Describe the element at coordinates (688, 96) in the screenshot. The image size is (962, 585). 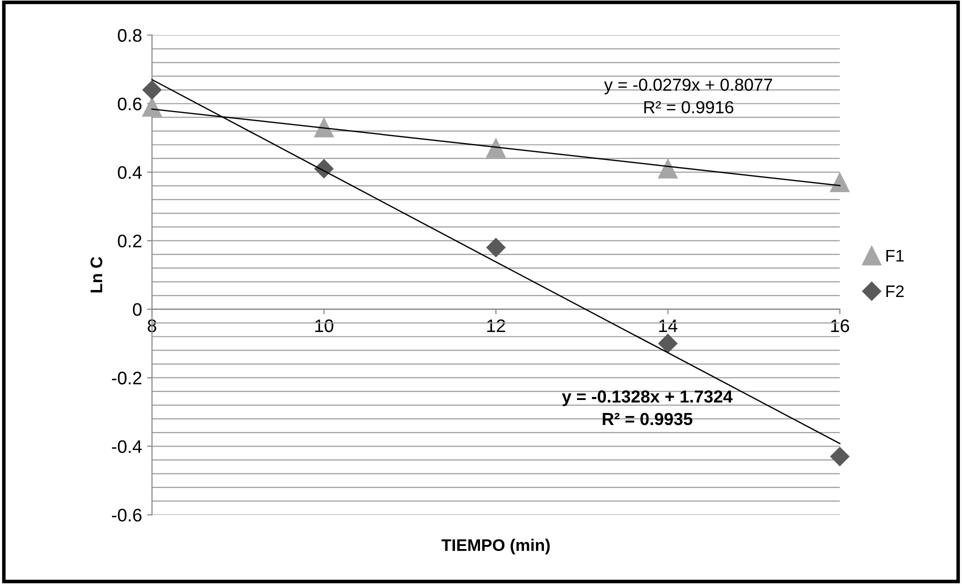
I see `annotation: y = -0.0279x + 0.8077 R² = 0.9916` at that location.